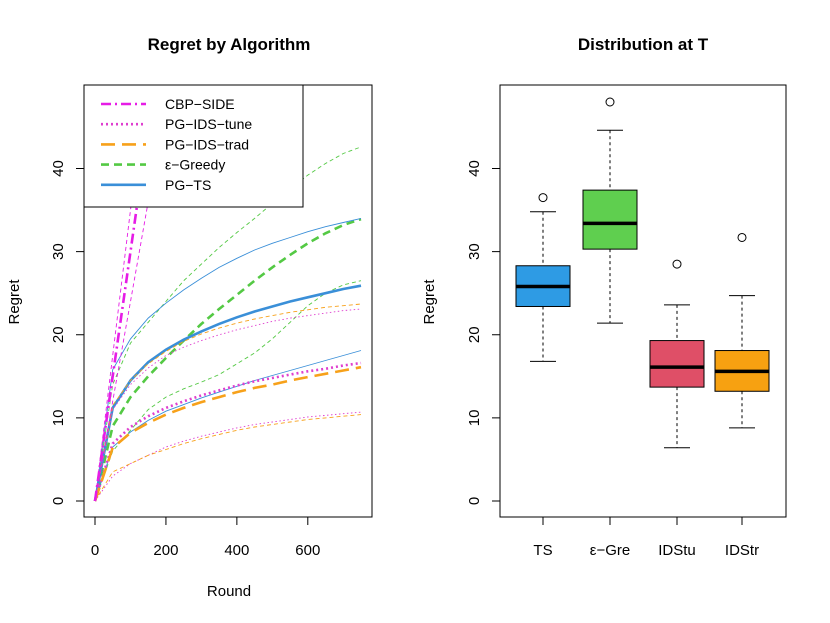  Describe the element at coordinates (165, 550) in the screenshot. I see `x-tick-label: 200` at that location.